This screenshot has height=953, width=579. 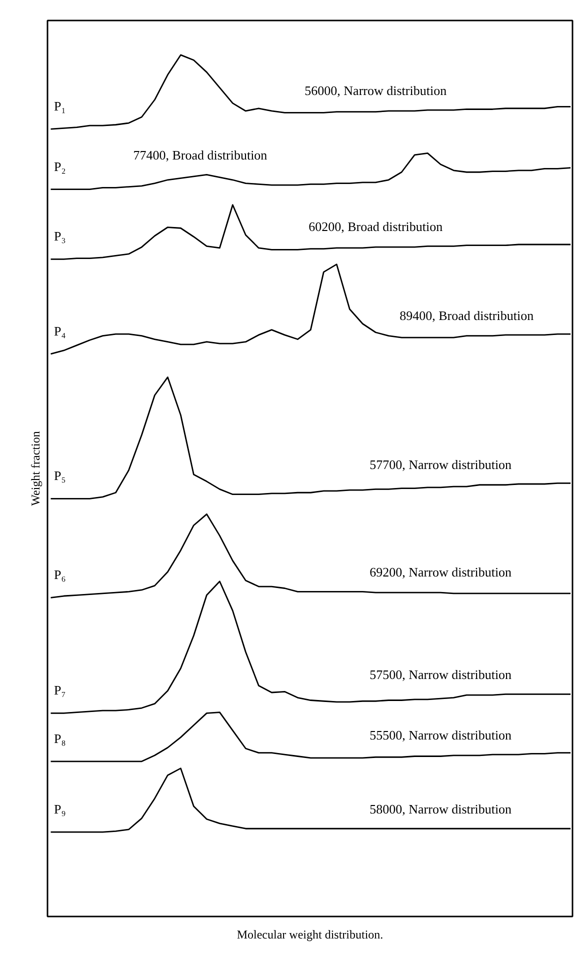 What do you see at coordinates (376, 90) in the screenshot?
I see `annotation: 56000, Narrow distribution` at bounding box center [376, 90].